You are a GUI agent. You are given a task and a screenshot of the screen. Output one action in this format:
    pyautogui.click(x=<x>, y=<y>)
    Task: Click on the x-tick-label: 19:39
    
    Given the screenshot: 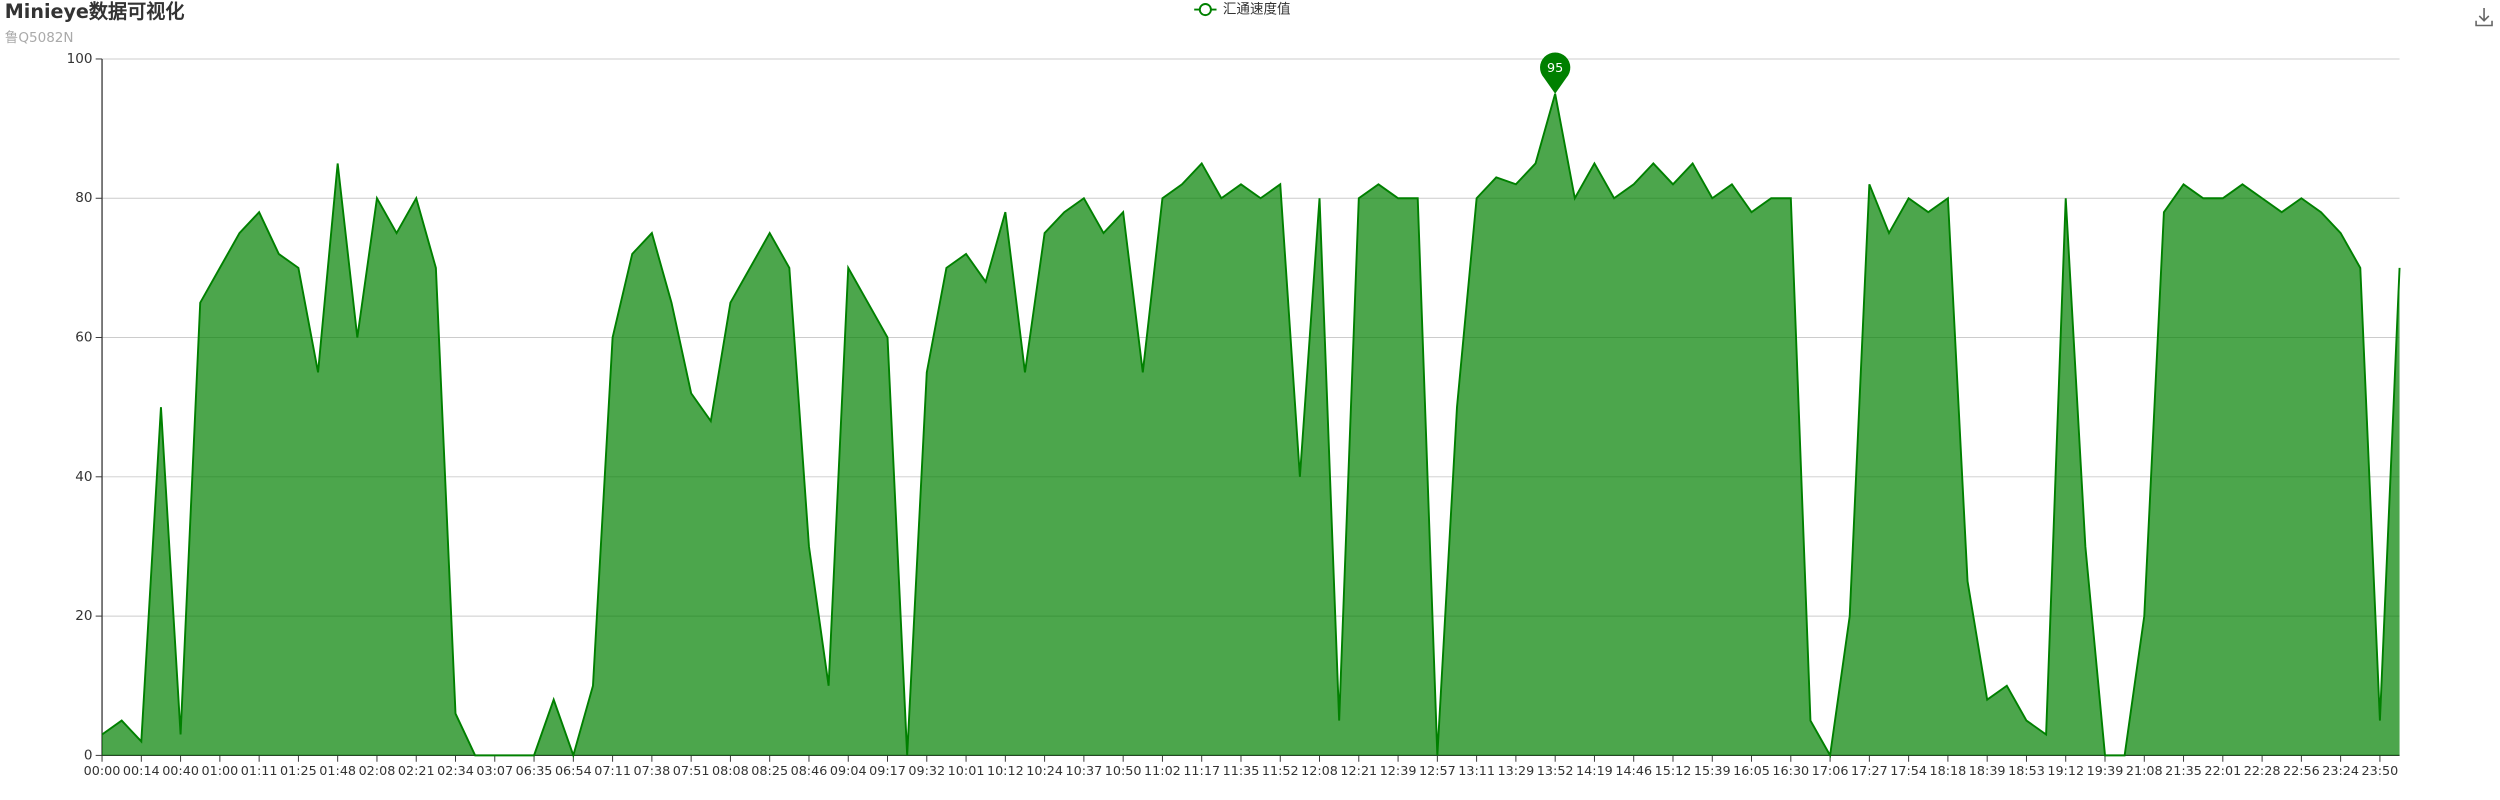 What is the action you would take?
    pyautogui.click(x=2105, y=771)
    